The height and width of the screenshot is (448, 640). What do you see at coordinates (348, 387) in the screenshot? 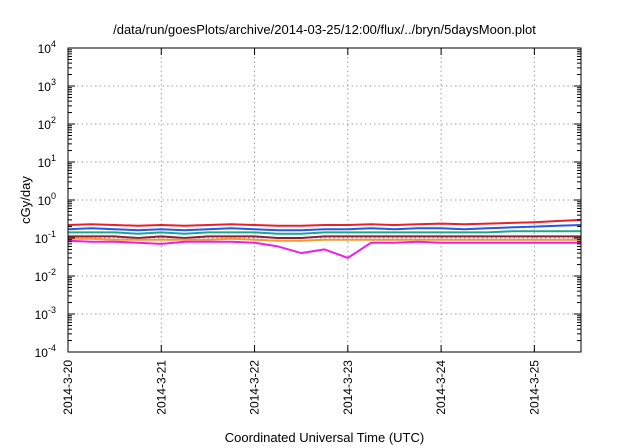
I see `x-tick-label: 2014-3-23` at bounding box center [348, 387].